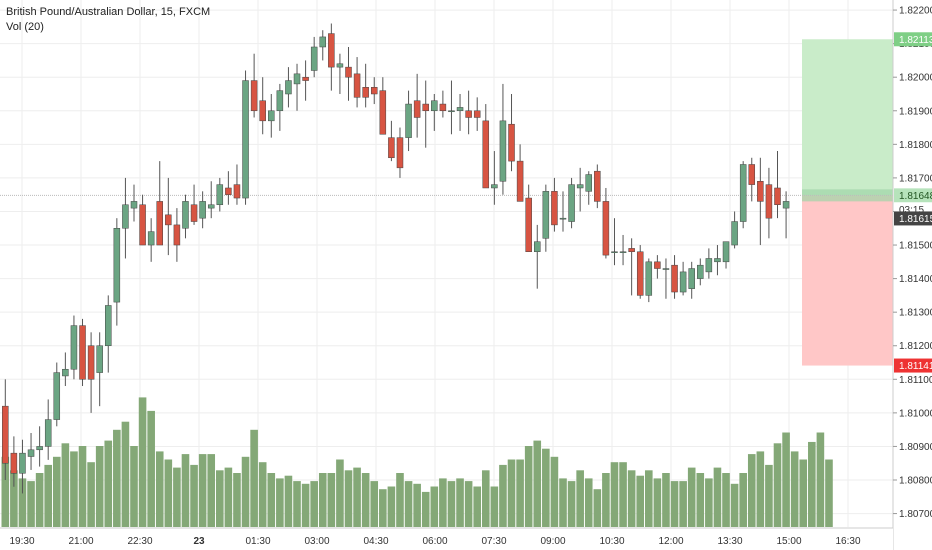 The height and width of the screenshot is (550, 932). What do you see at coordinates (912, 275) in the screenshot?
I see `price-axis` at bounding box center [912, 275].